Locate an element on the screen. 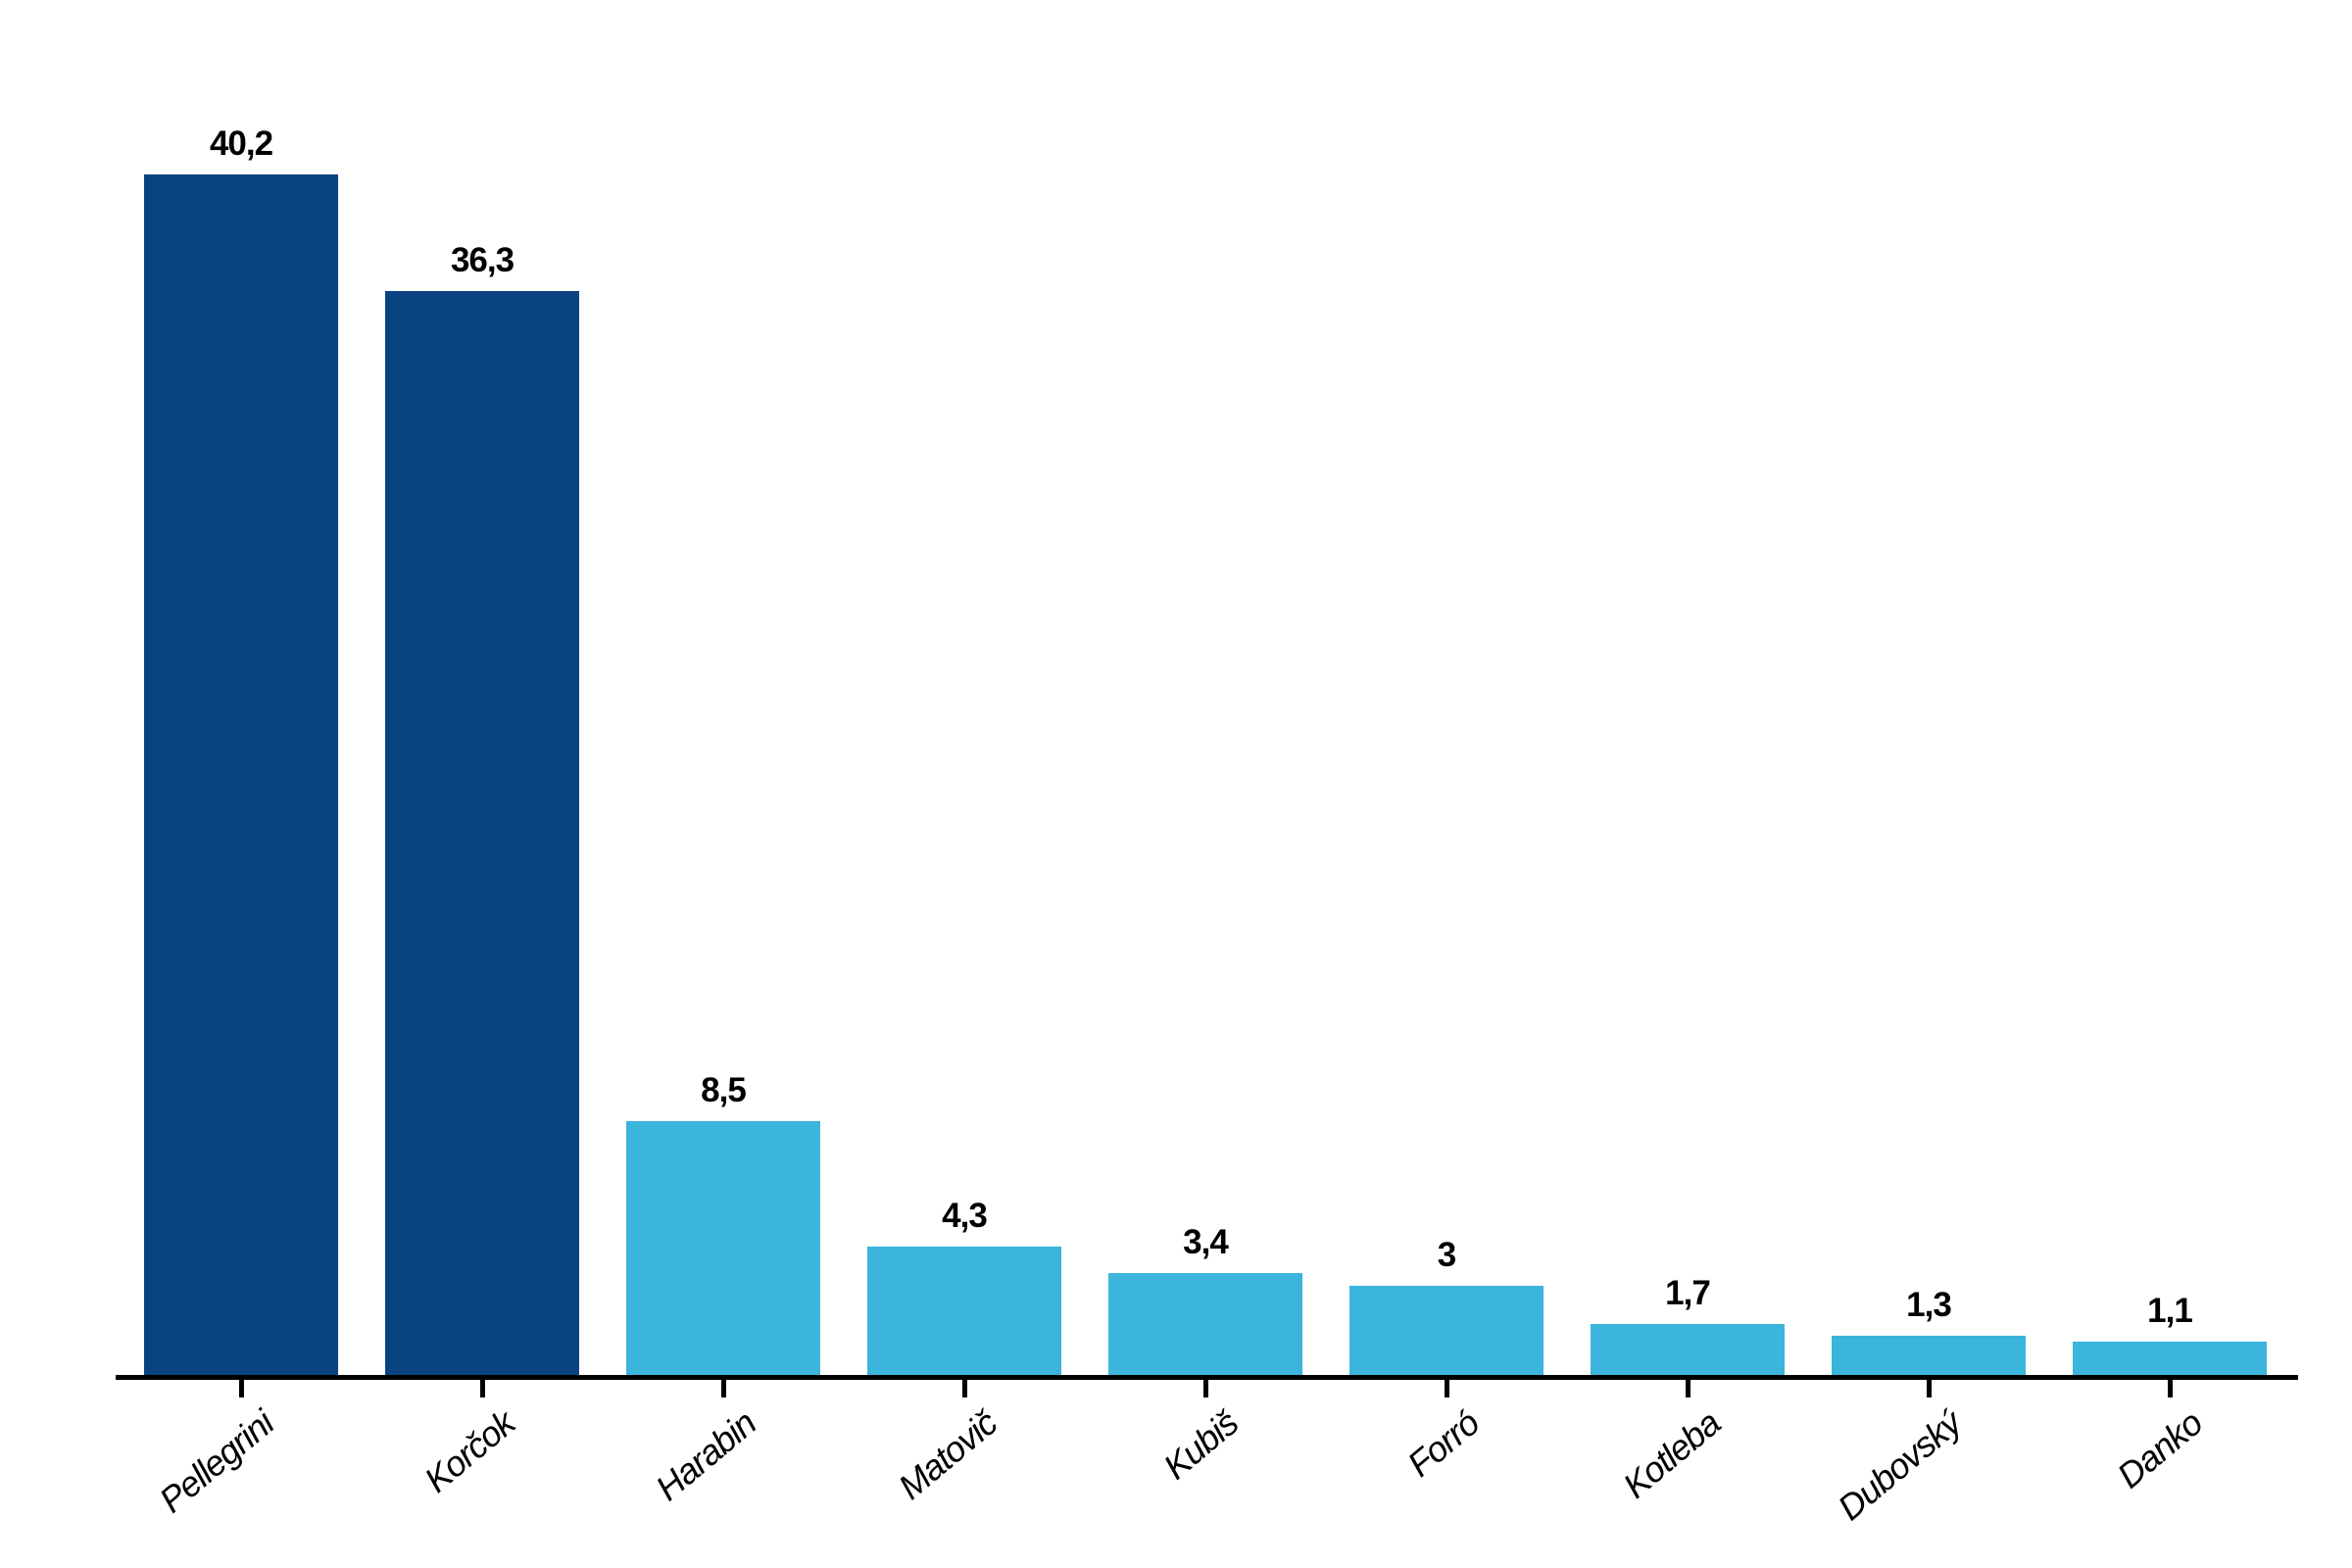  bar-korcok is located at coordinates (482, 833).